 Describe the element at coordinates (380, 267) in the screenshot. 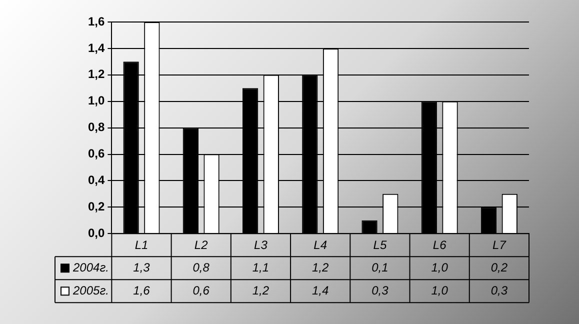

I see `data-label: 0,1` at that location.